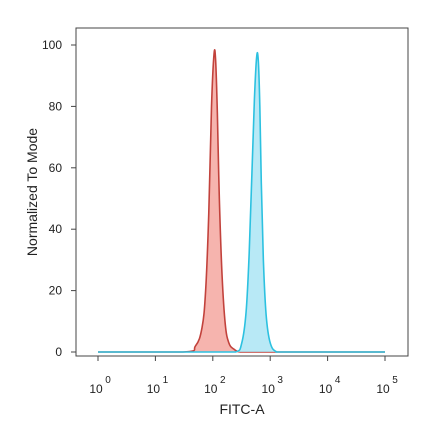 The height and width of the screenshot is (441, 440). Describe the element at coordinates (56, 291) in the screenshot. I see `y-tick-label: 20` at that location.